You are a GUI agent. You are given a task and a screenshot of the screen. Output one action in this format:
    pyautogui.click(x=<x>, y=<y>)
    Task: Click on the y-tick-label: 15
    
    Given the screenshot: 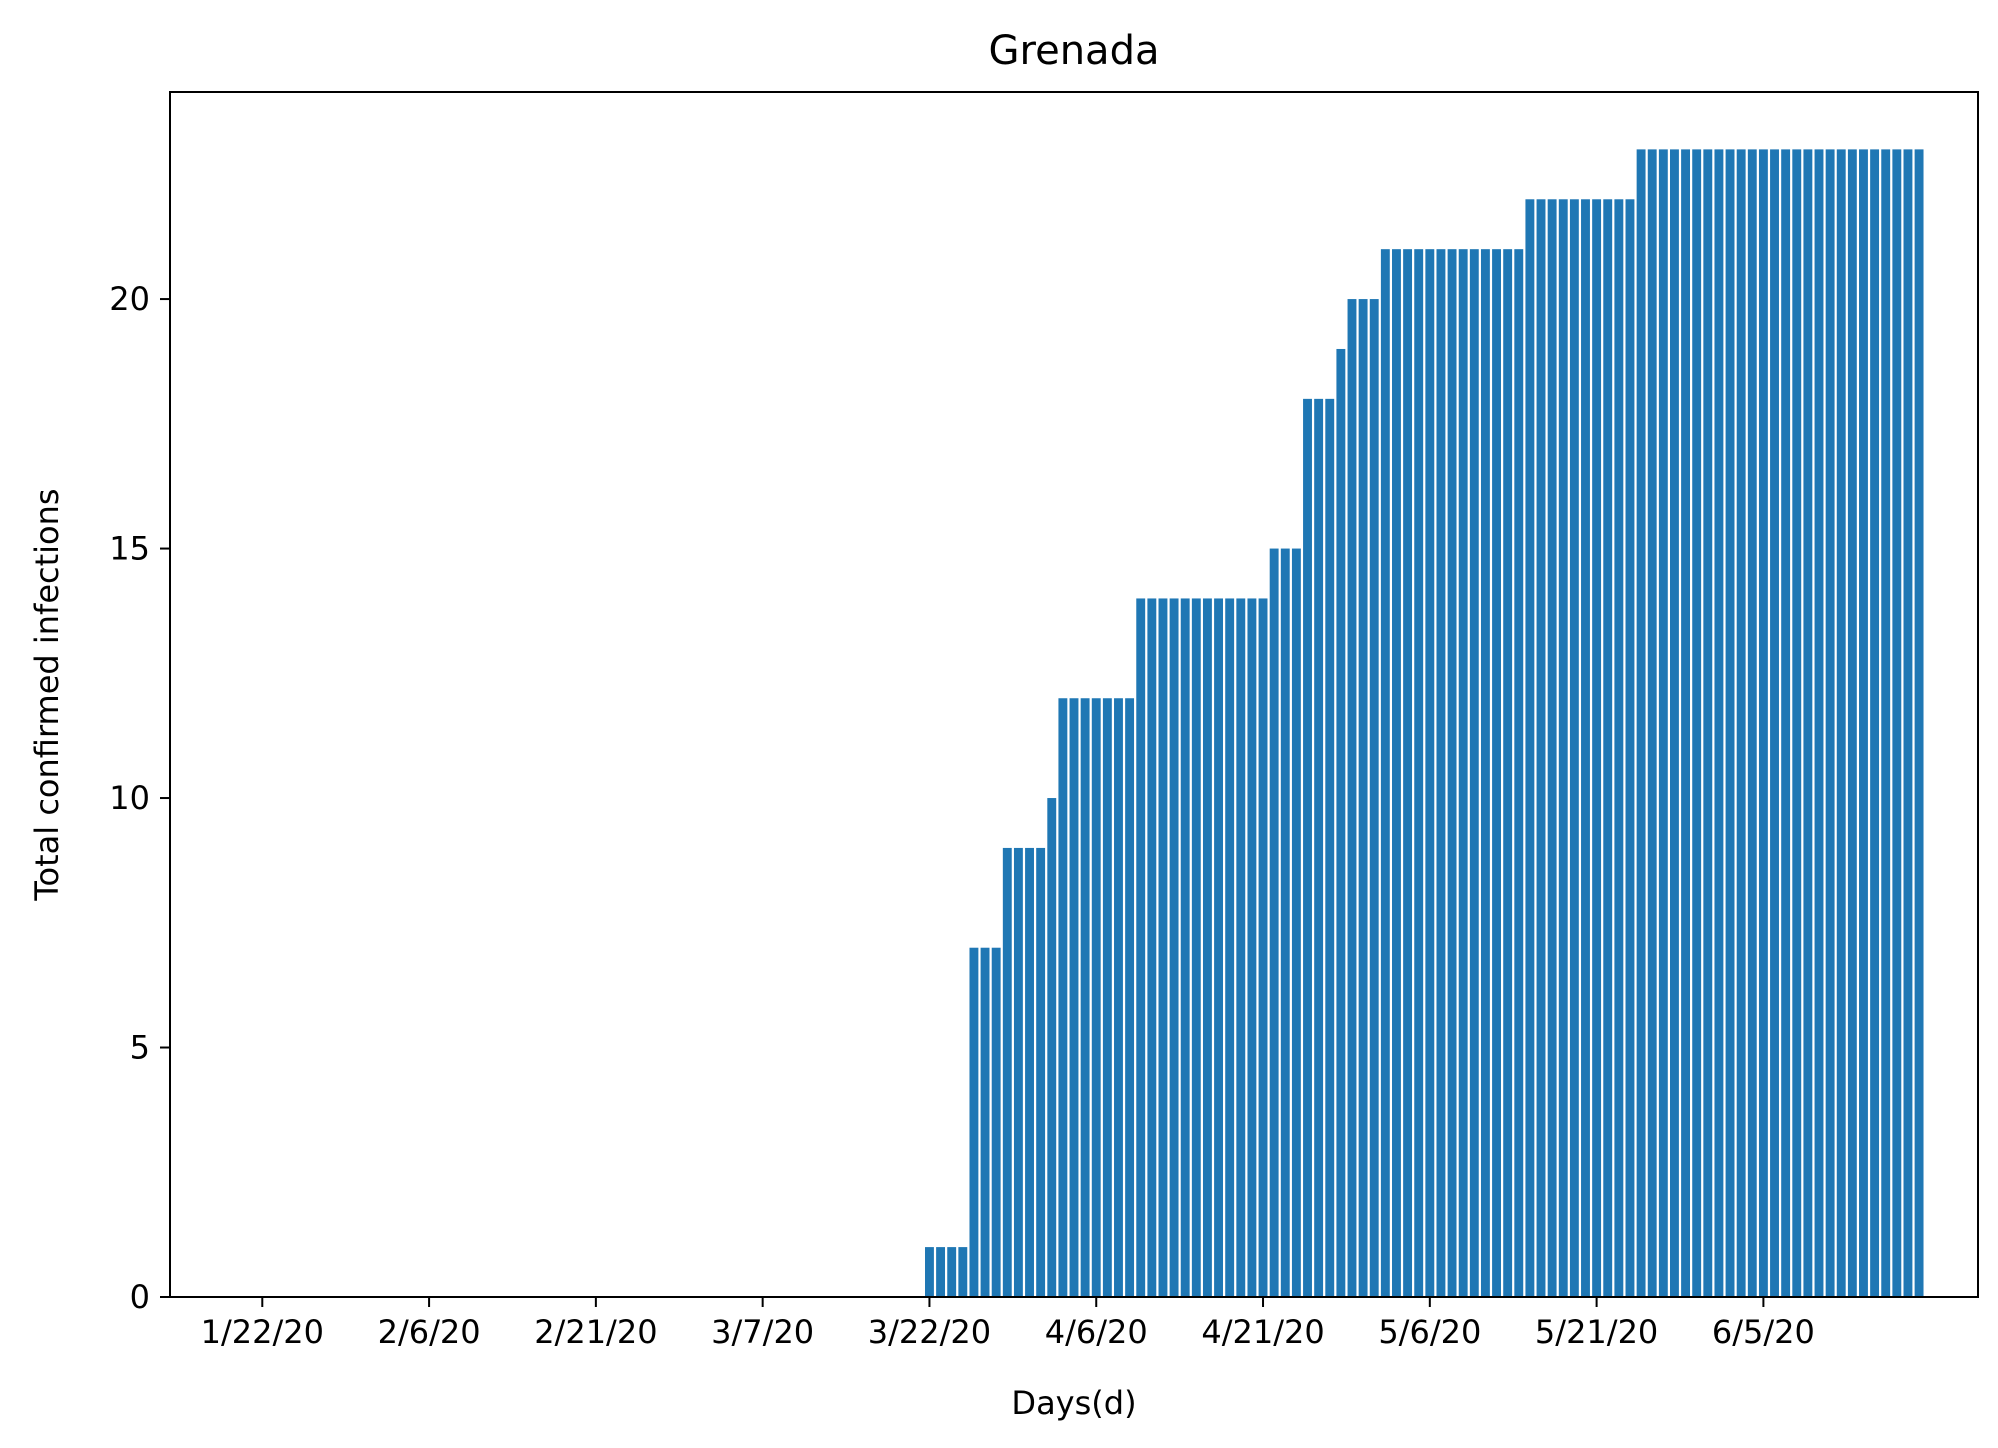 What is the action you would take?
    pyautogui.click(x=129, y=549)
    